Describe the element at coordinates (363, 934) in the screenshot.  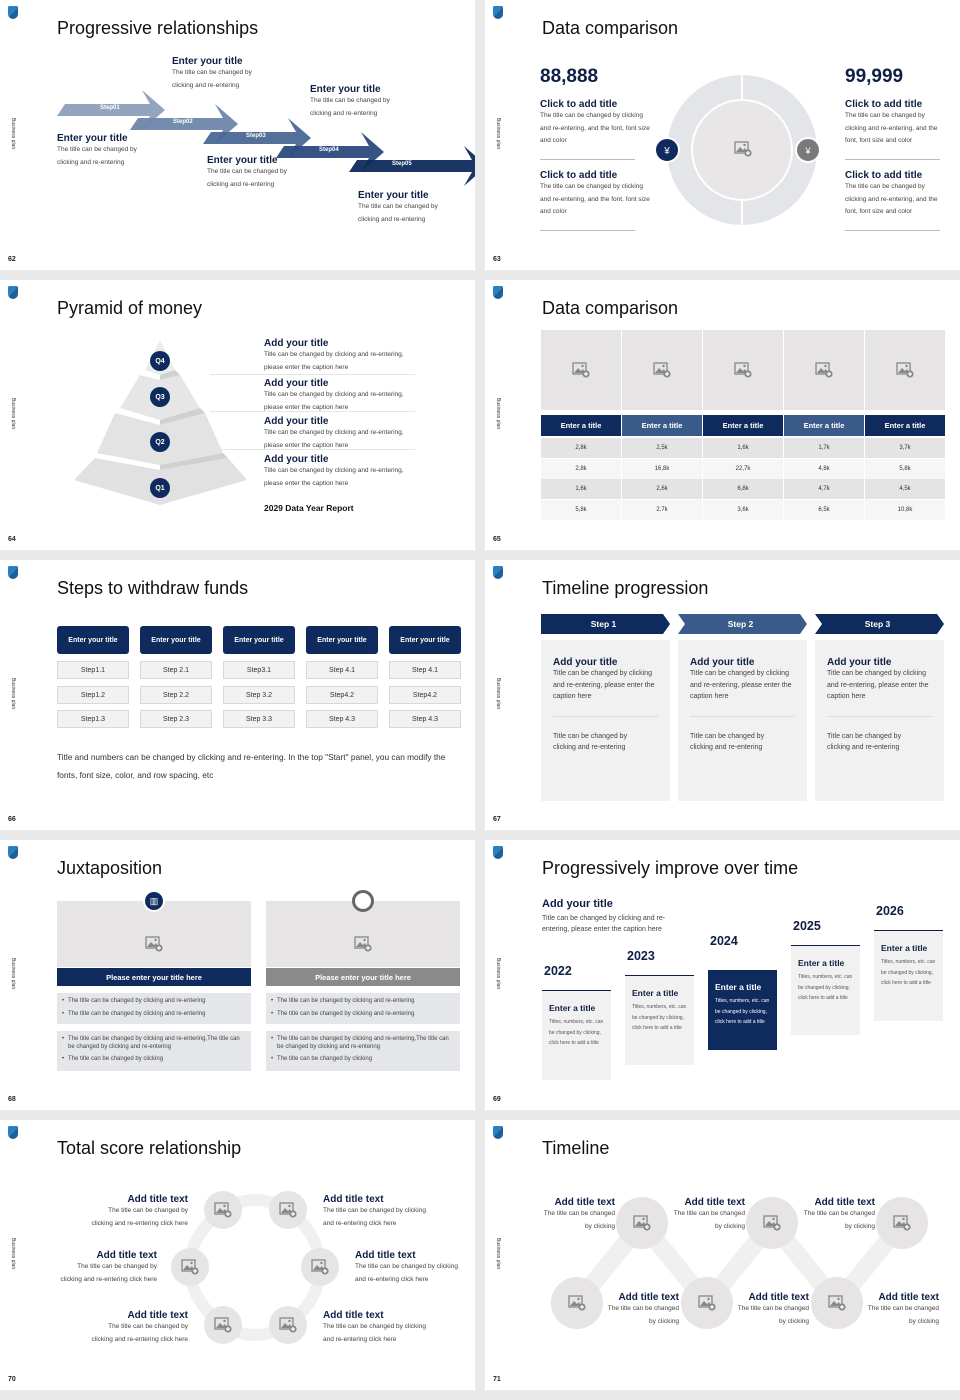
I see `image-area` at that location.